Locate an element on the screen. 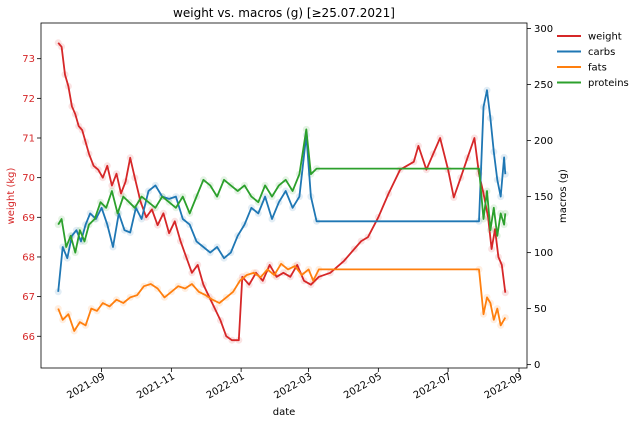 The height and width of the screenshot is (424, 639). x-axis-label: date is located at coordinates (284, 412).